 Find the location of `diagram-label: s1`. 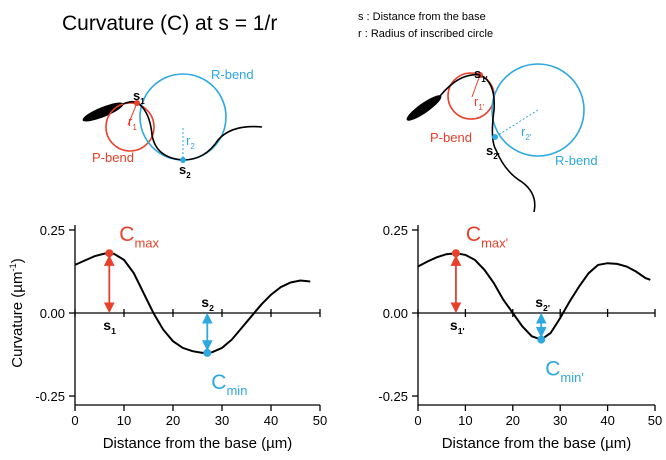

diagram-label: s1 is located at coordinates (139, 97).